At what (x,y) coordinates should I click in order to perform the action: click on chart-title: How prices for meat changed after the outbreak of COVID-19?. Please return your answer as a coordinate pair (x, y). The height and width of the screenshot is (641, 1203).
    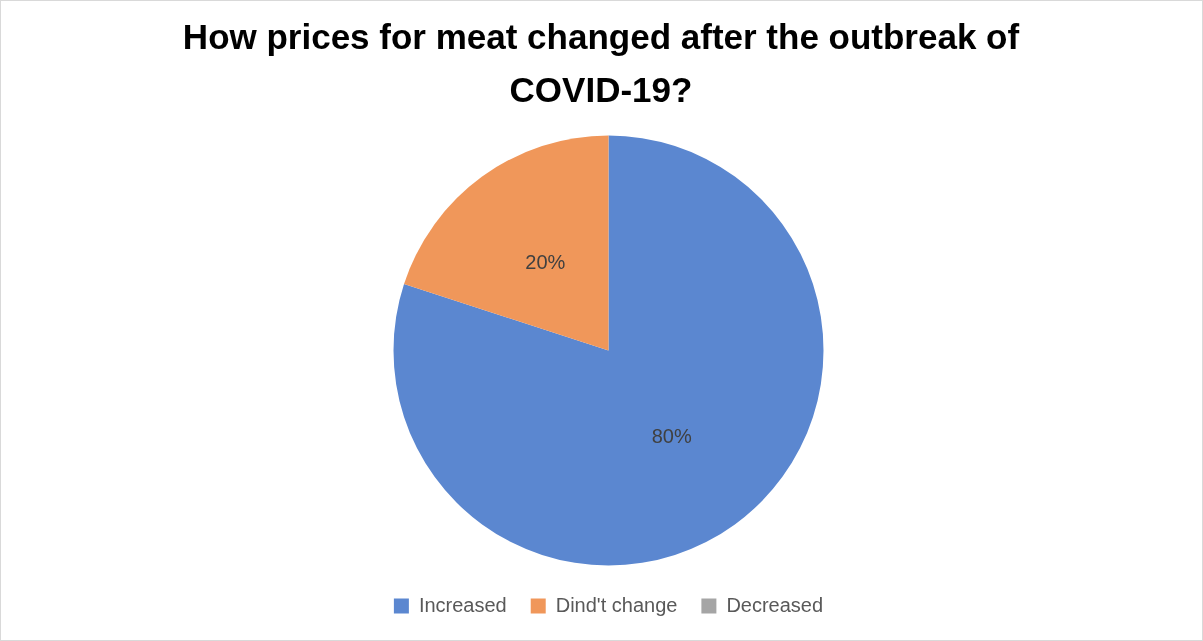
    Looking at the image, I should click on (601, 63).